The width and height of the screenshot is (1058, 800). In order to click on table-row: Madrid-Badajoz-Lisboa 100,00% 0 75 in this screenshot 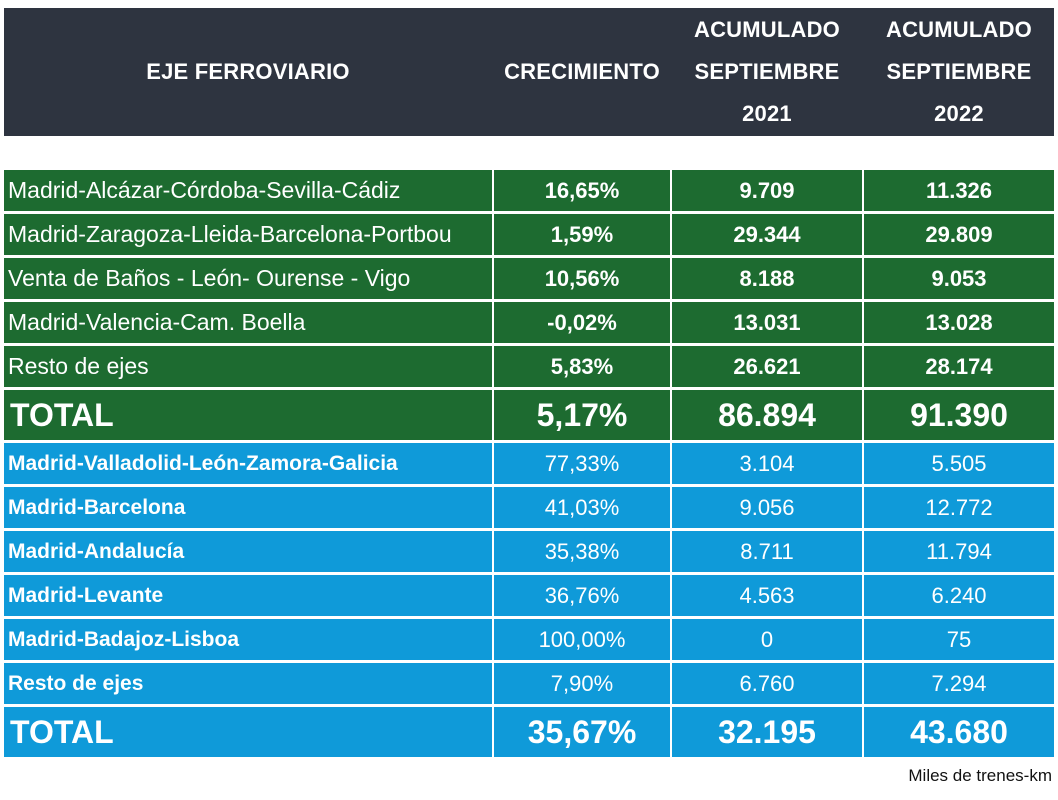, I will do `click(530, 639)`.